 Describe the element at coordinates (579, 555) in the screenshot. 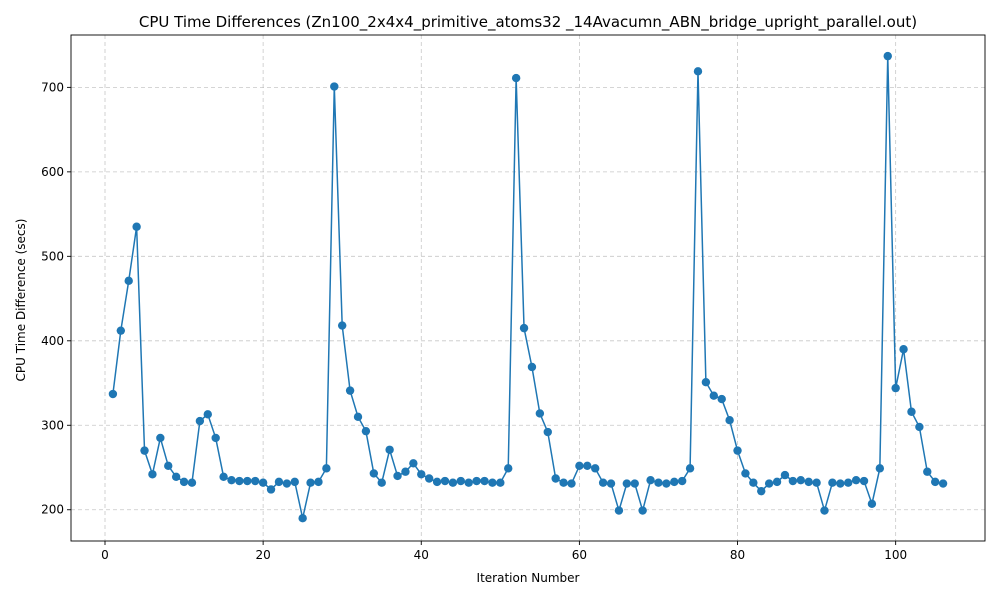

I see `x-tick-label: 60` at that location.